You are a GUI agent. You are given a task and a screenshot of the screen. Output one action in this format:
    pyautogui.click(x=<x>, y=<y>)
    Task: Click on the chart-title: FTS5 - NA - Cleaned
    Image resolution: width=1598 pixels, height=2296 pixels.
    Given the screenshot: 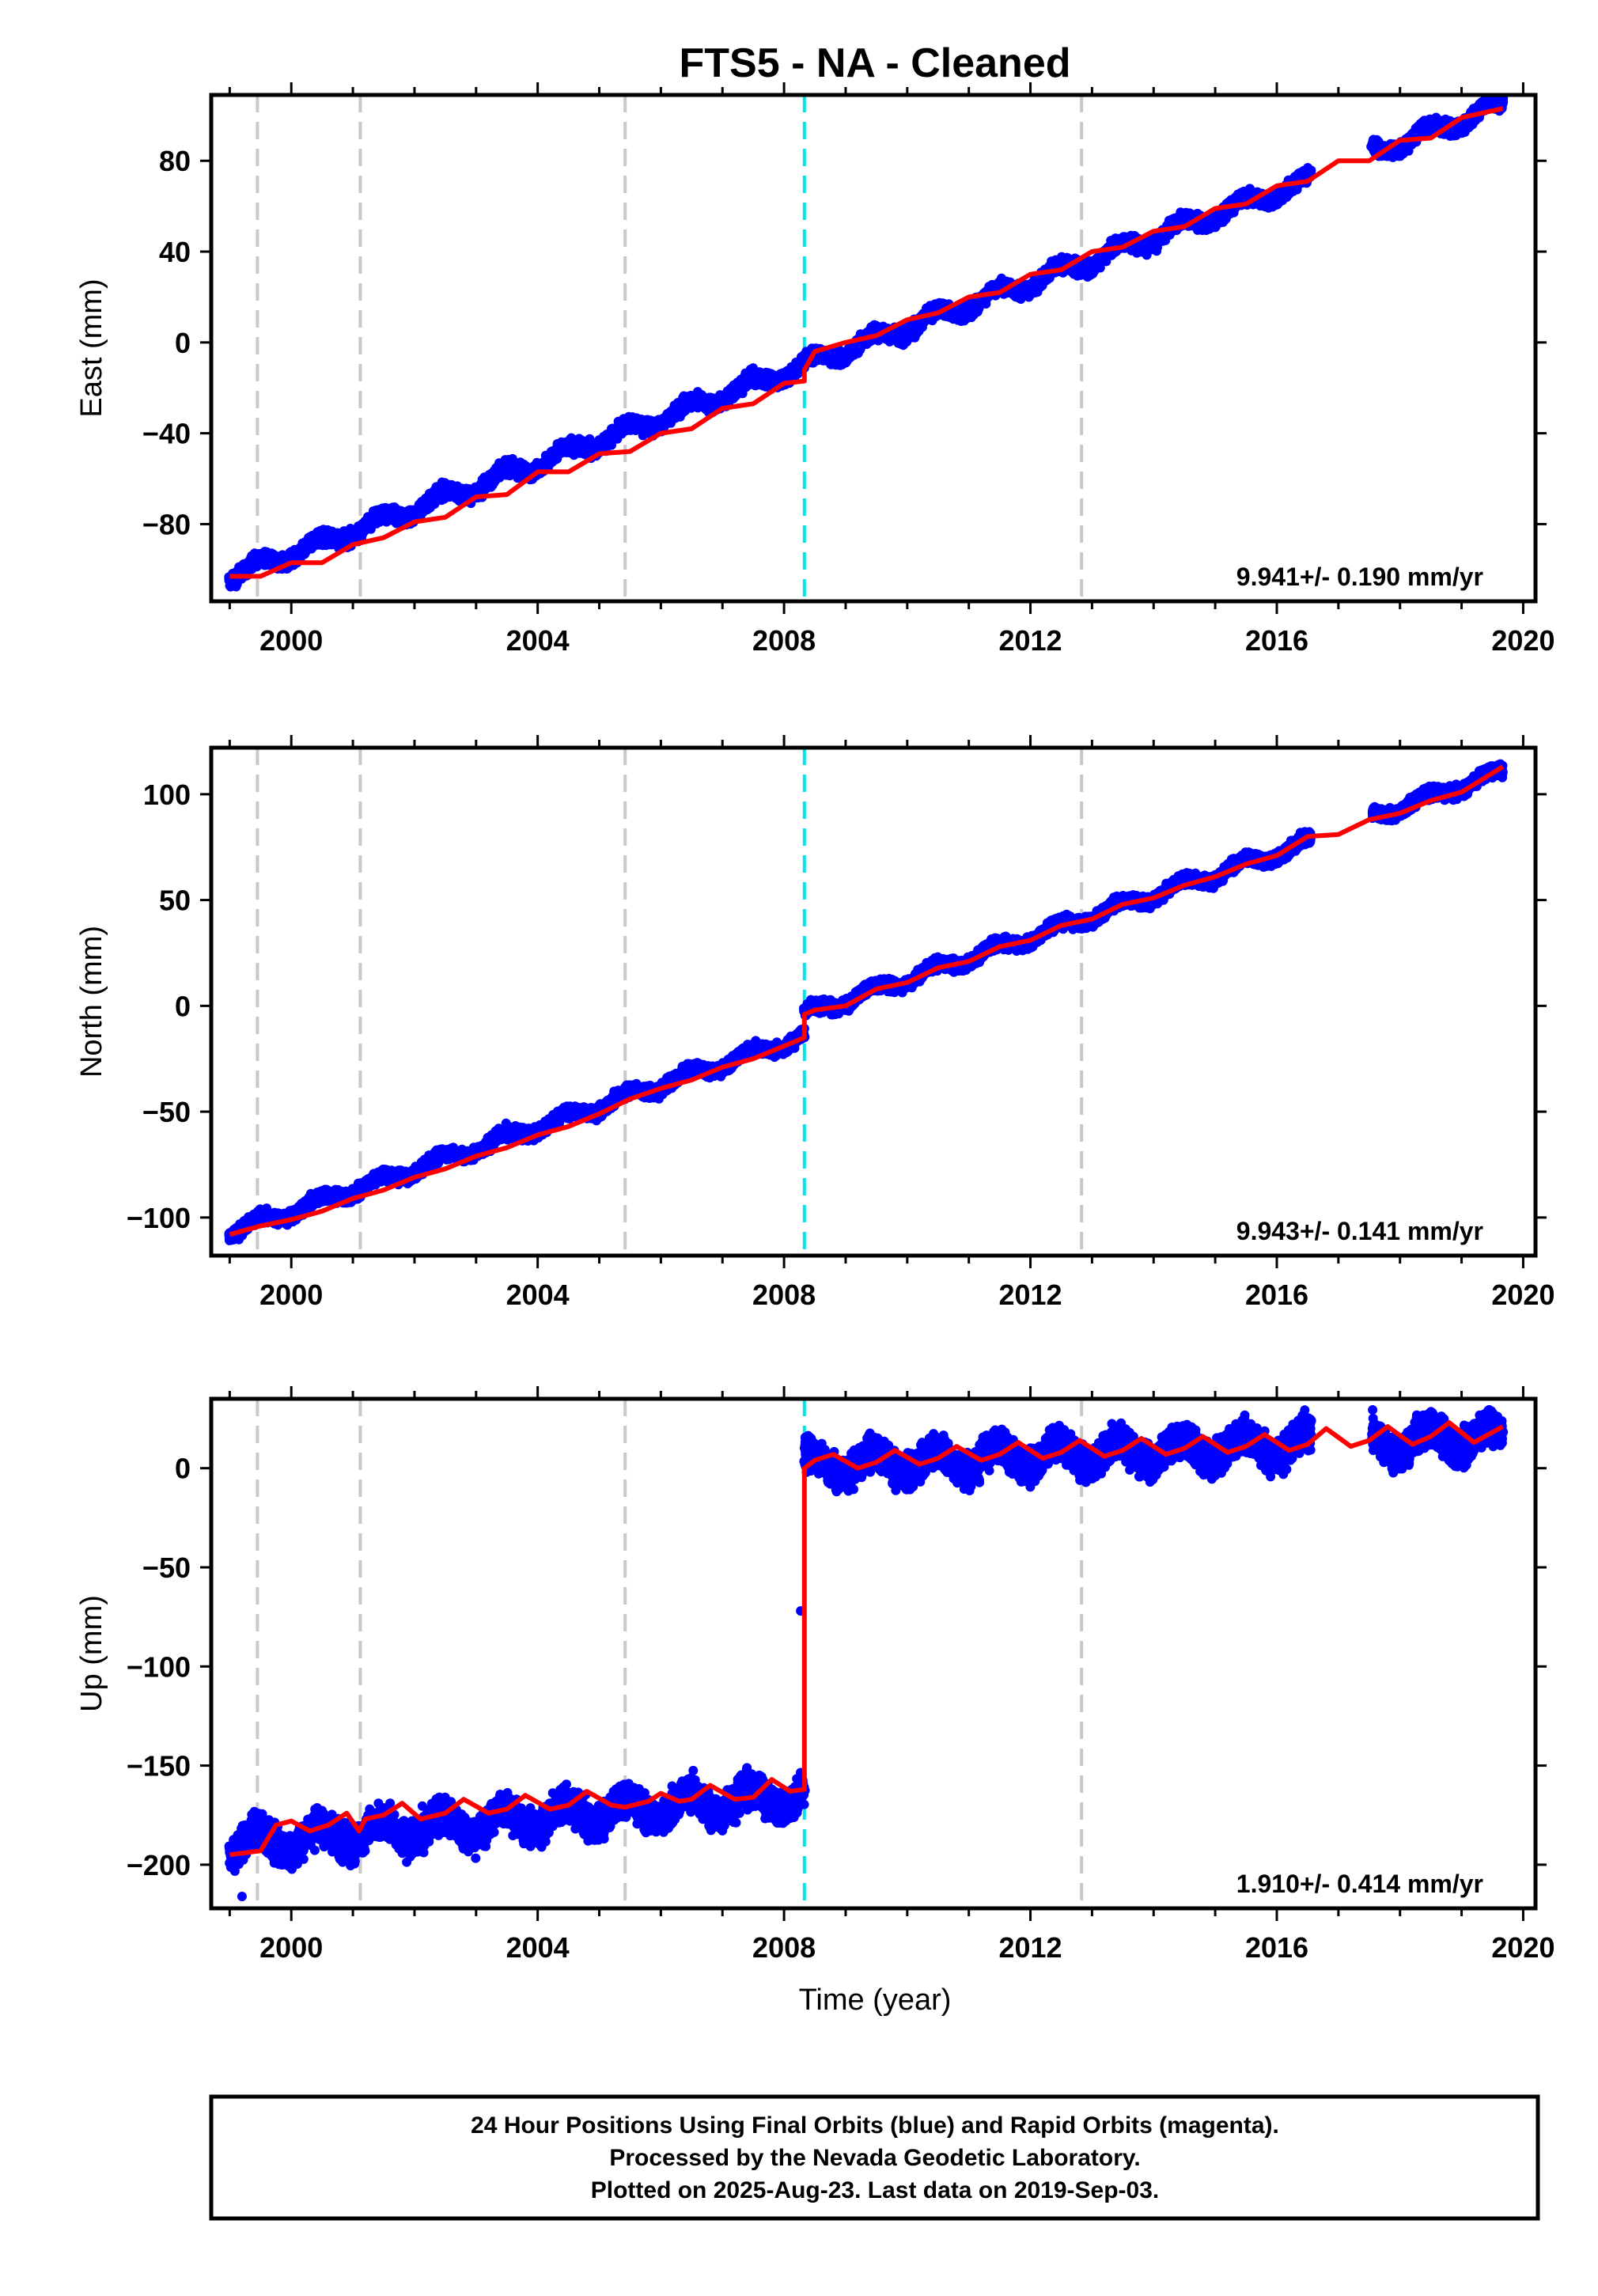 What is the action you would take?
    pyautogui.click(x=875, y=63)
    